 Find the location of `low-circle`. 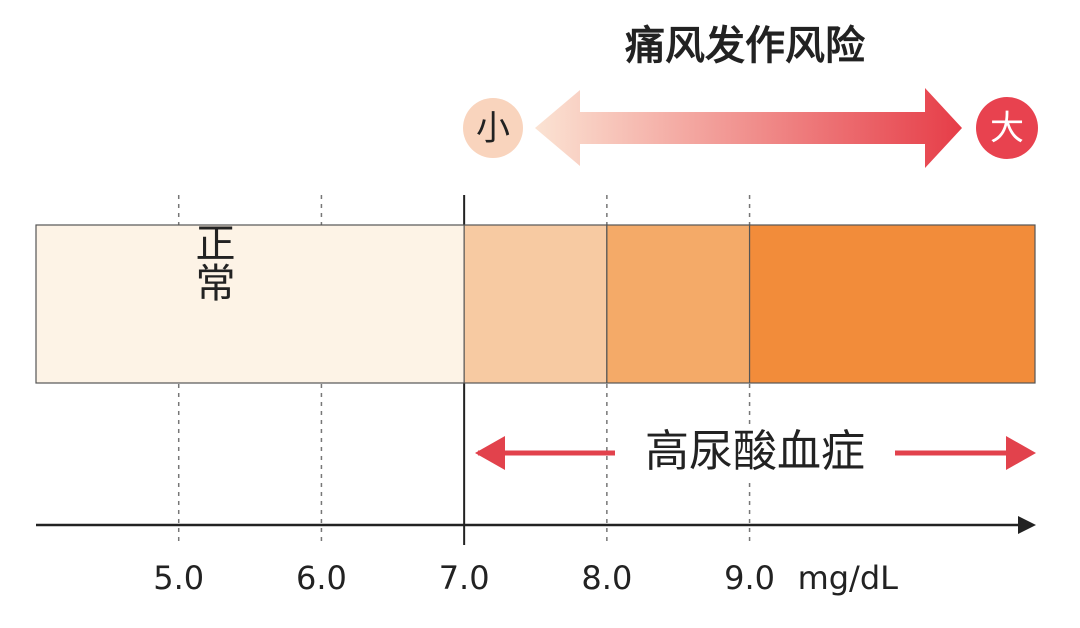

low-circle is located at coordinates (493, 128).